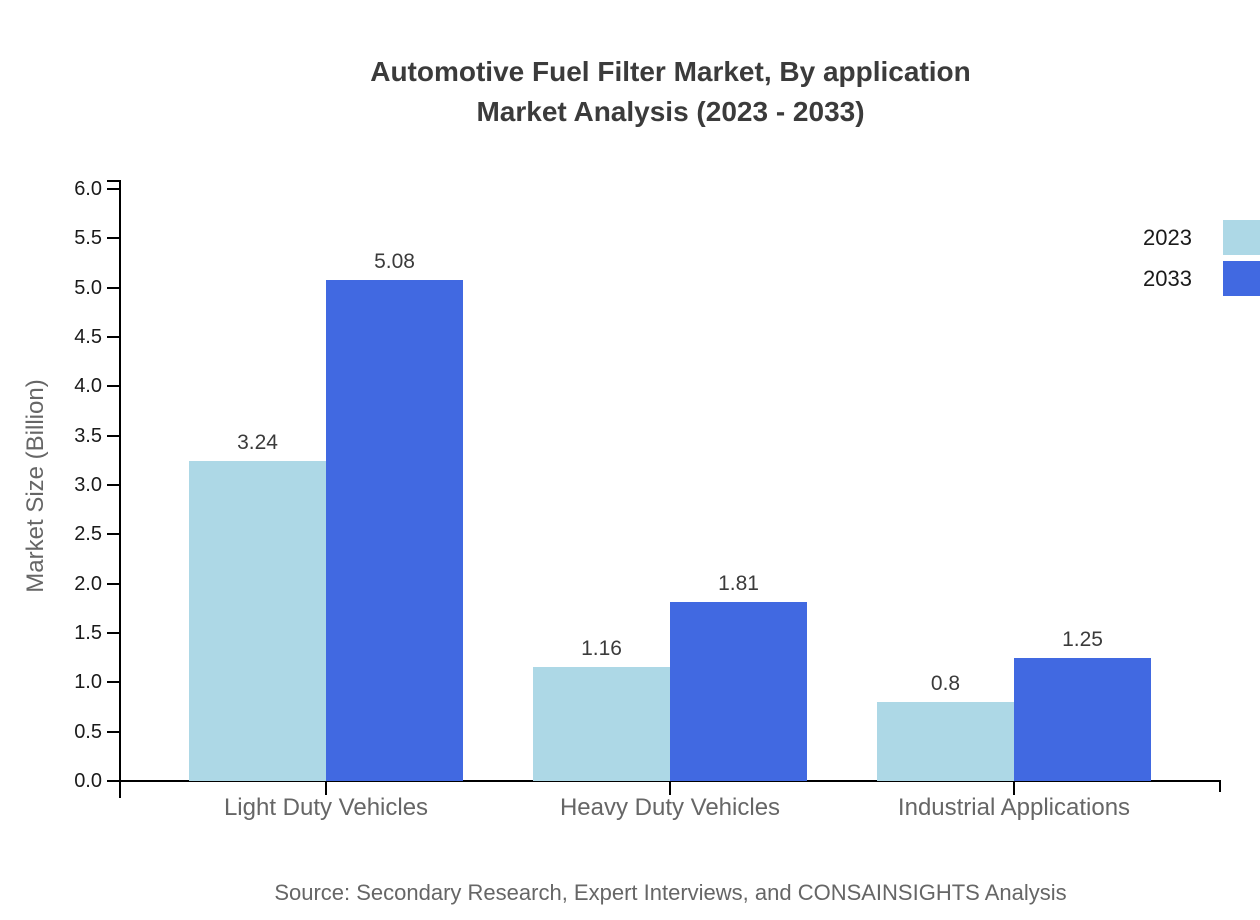  Describe the element at coordinates (664, 781) in the screenshot. I see `x-axis-spine` at that location.